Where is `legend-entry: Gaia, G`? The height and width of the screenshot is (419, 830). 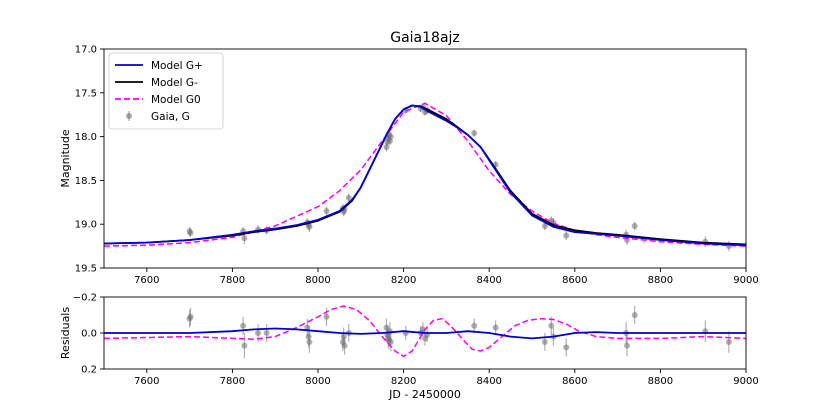
legend-entry: Gaia, G is located at coordinates (158, 117).